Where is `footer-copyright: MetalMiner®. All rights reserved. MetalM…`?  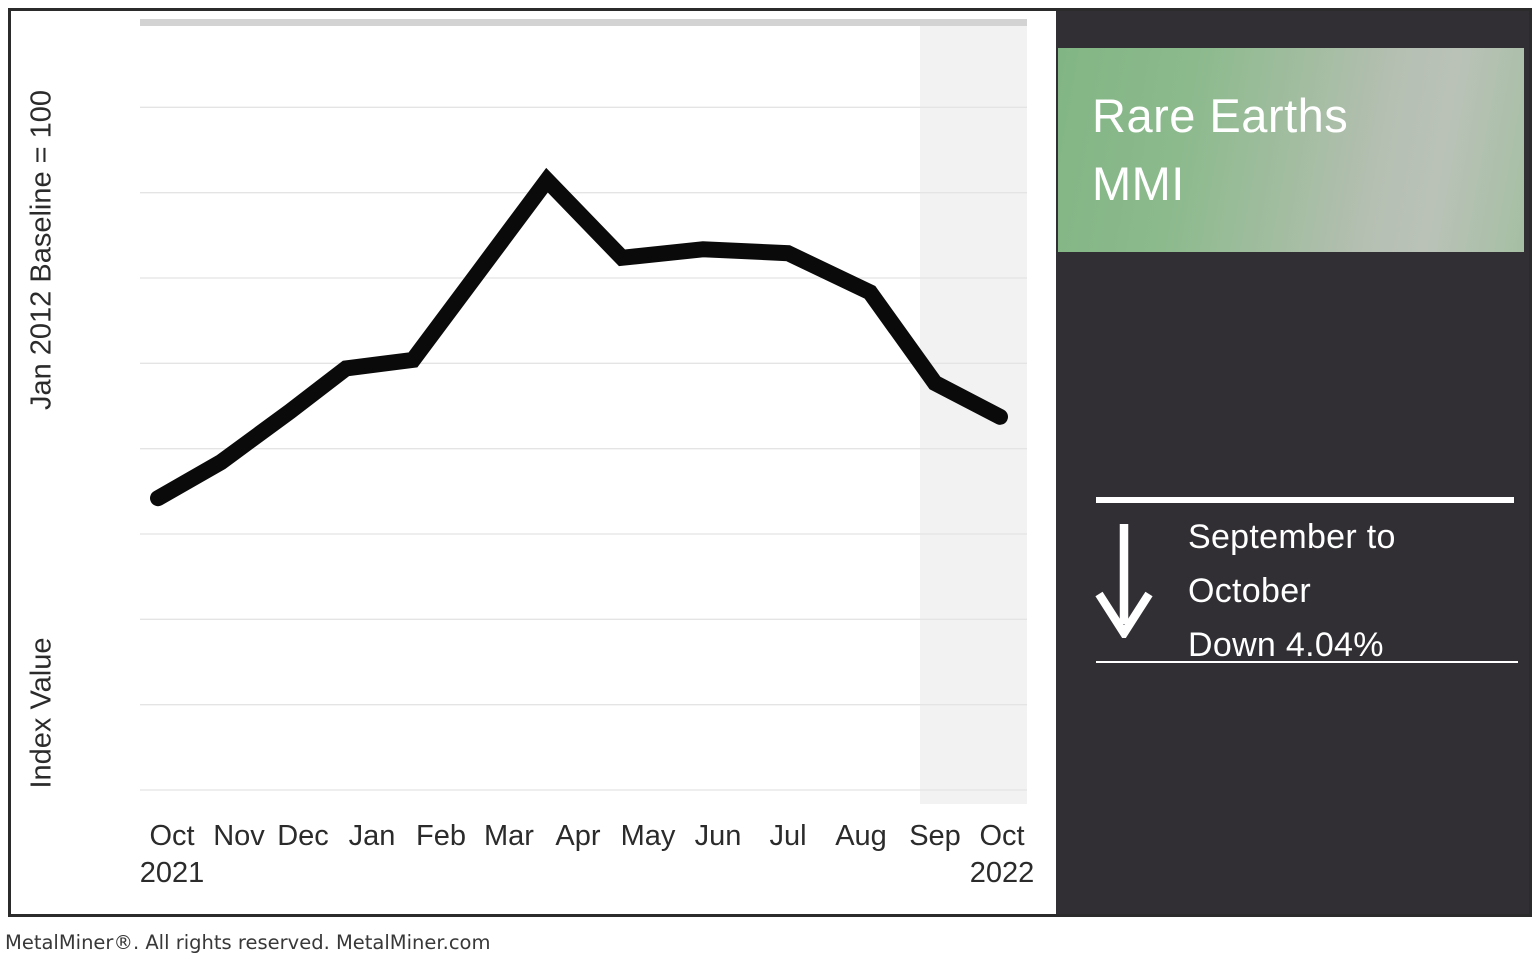
footer-copyright: MetalMiner®. All rights reserved. MetalM… is located at coordinates (248, 942).